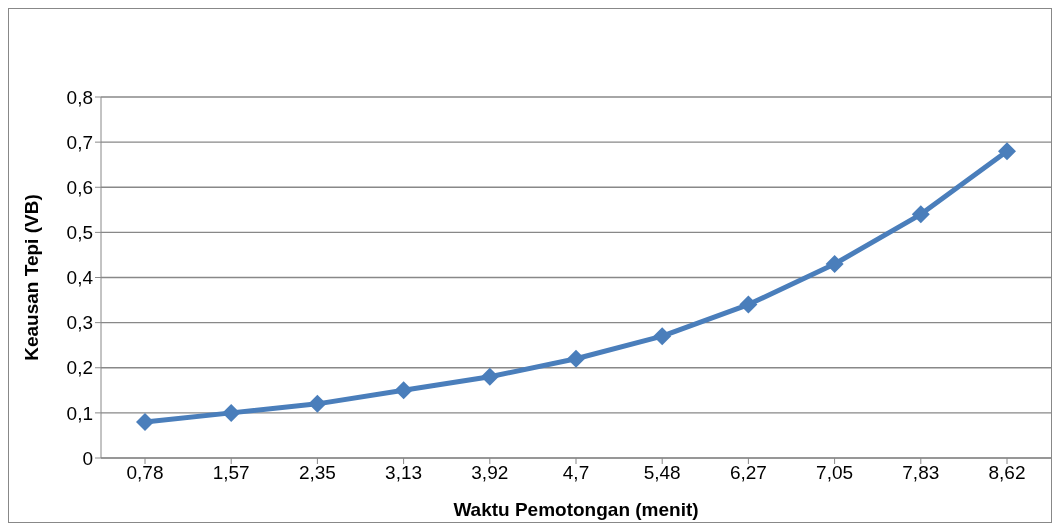  I want to click on y-tick-label: 0,8, so click(79, 97).